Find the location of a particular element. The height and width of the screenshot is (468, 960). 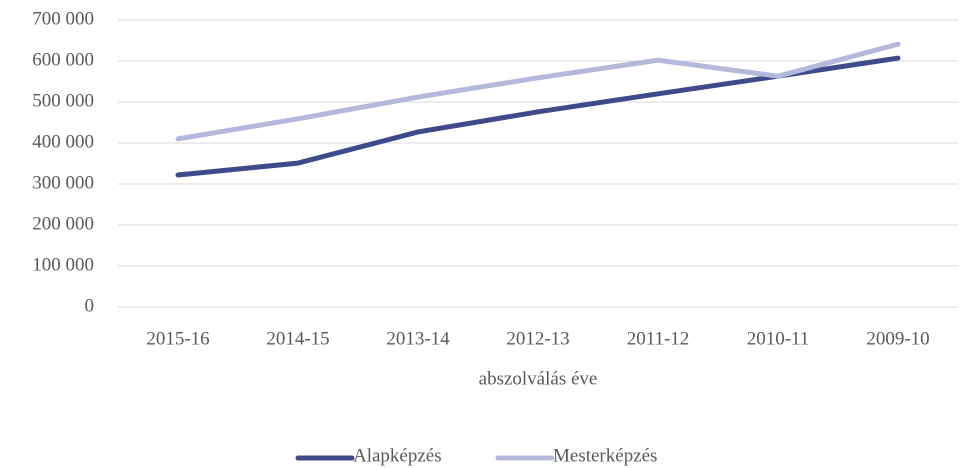

x-tick-label: 2012-13 is located at coordinates (537, 338).